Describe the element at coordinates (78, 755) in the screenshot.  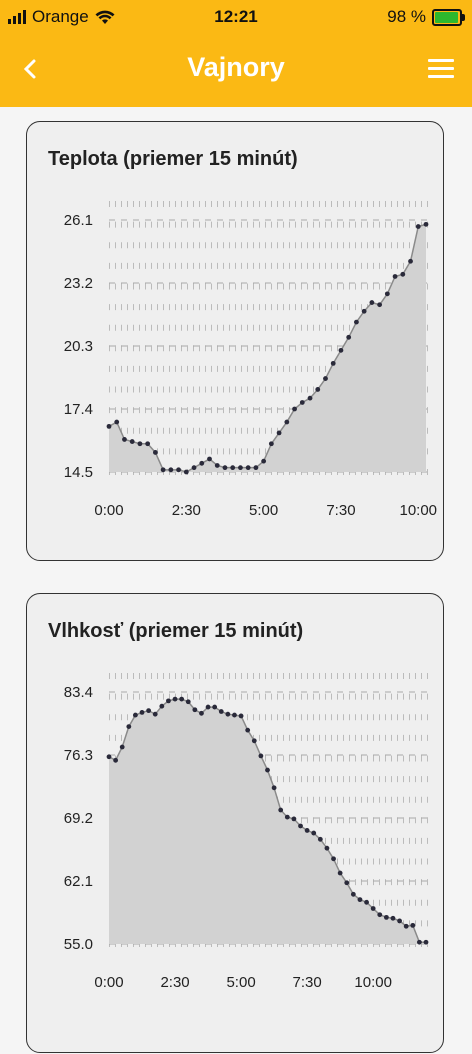
I see `y-tick-label: 76.3` at that location.